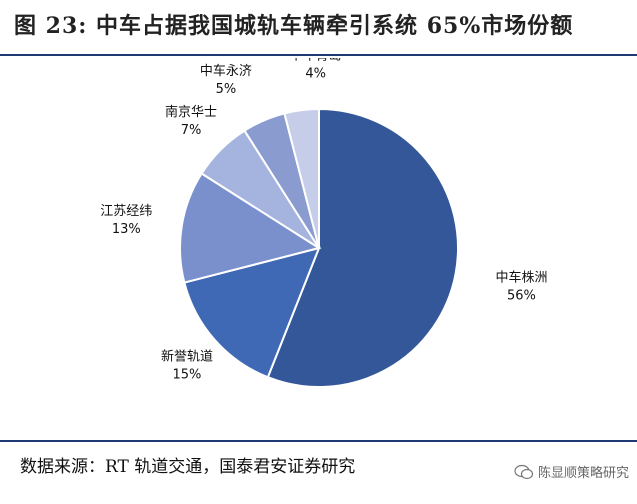 This screenshot has width=637, height=504. I want to click on value-qingdao: 4%, so click(315, 73).